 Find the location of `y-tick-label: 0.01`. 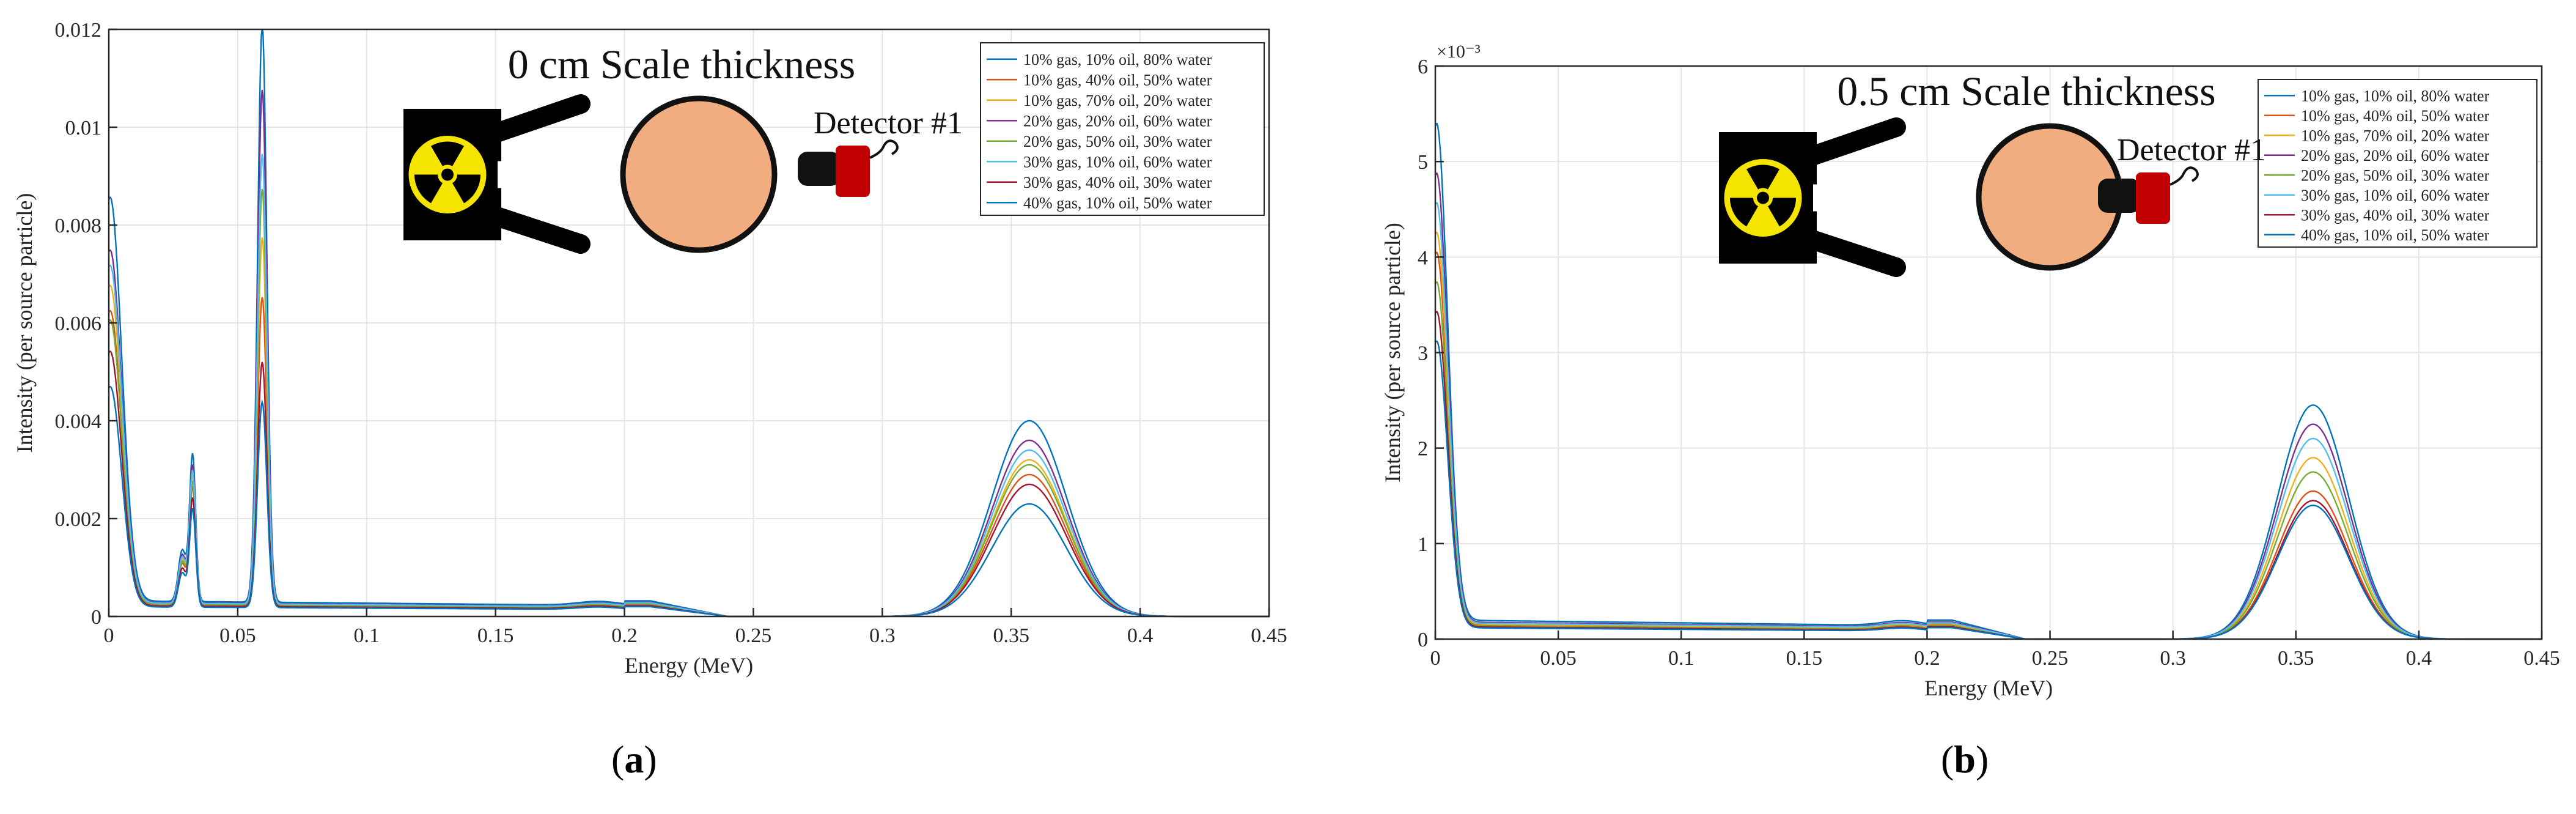

y-tick-label: 0.01 is located at coordinates (84, 128).